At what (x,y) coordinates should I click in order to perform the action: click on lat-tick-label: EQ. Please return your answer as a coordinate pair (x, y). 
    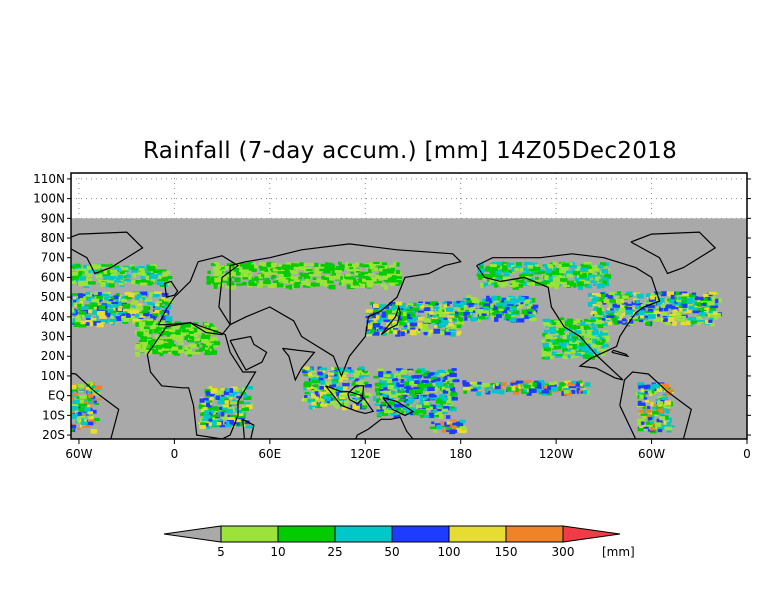
    Looking at the image, I should click on (56, 396).